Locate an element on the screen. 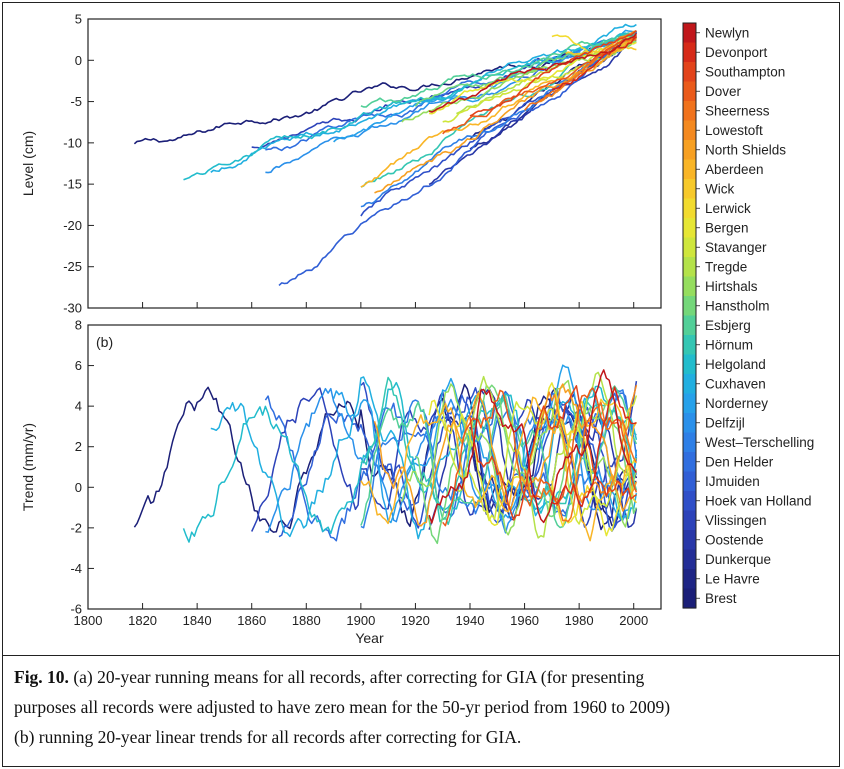  y-tick-label: -30 is located at coordinates (72, 308).